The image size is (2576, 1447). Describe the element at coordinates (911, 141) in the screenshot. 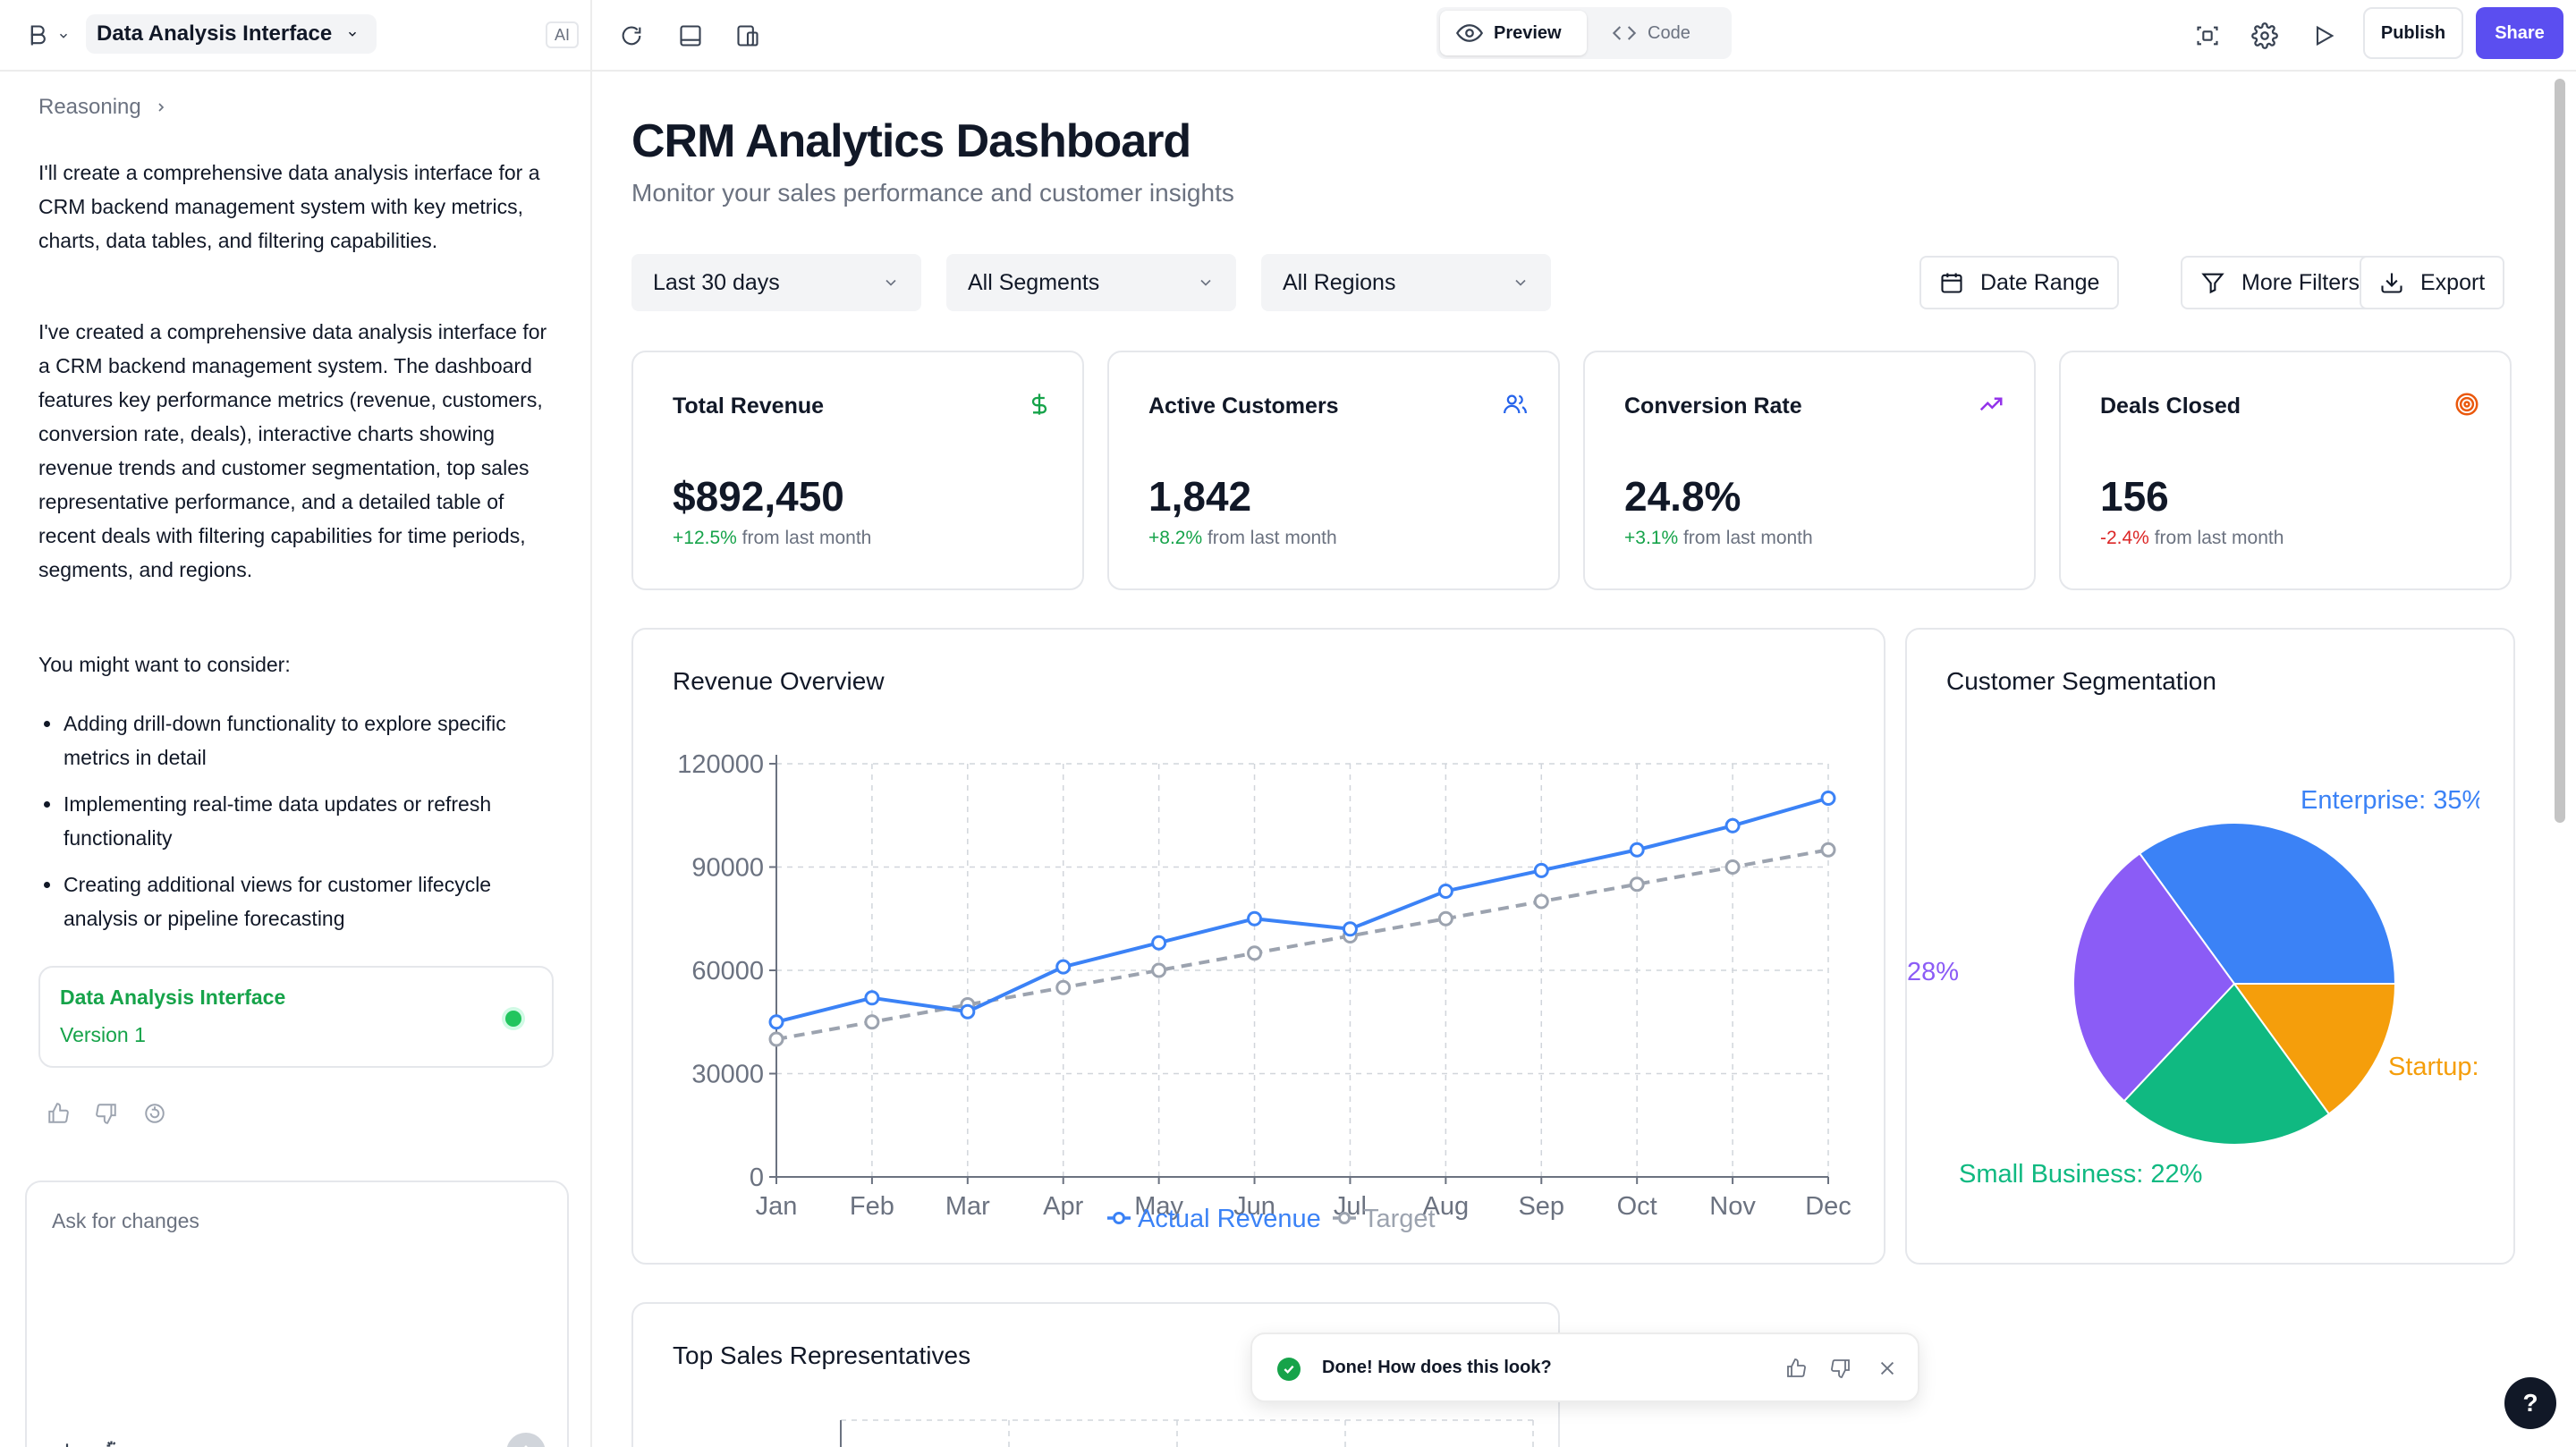

I see `page-title: CRM Analytics Dashboard` at that location.